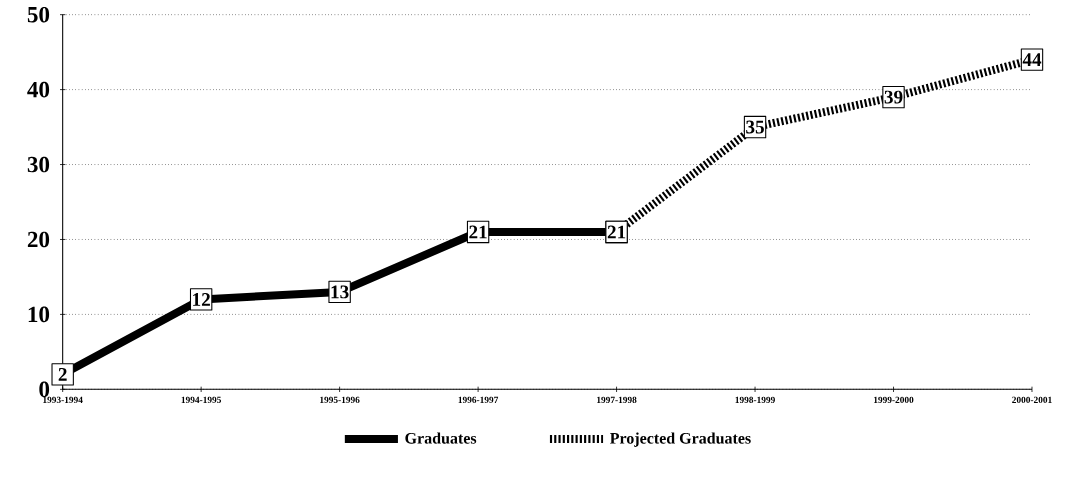  What do you see at coordinates (38, 164) in the screenshot?
I see `y-tick-label: 30` at bounding box center [38, 164].